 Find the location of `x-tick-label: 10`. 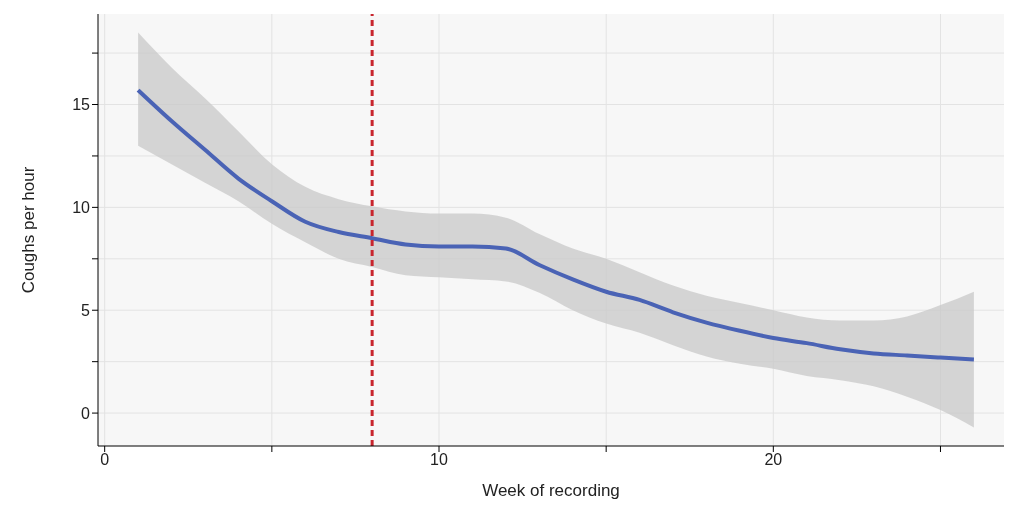

x-tick-label: 10 is located at coordinates (439, 460).